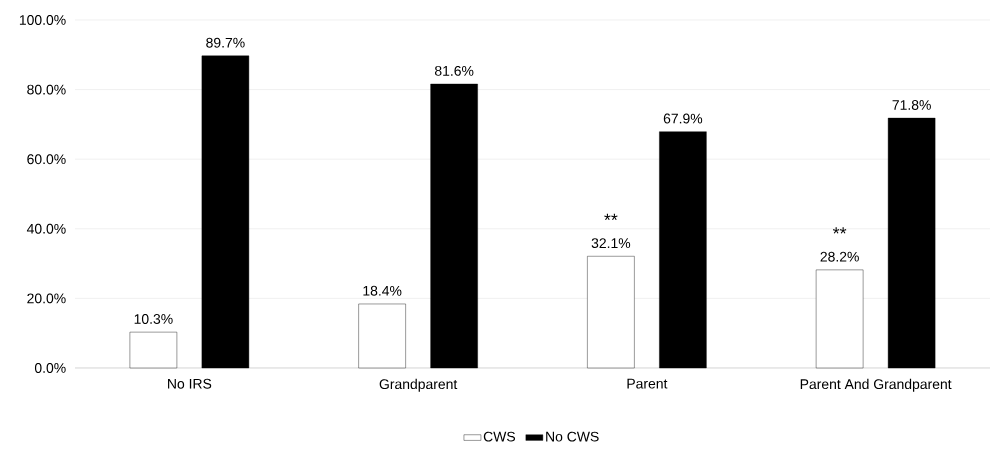  What do you see at coordinates (876, 385) in the screenshot?
I see `x-tick-label: Parent And Grandparent` at bounding box center [876, 385].